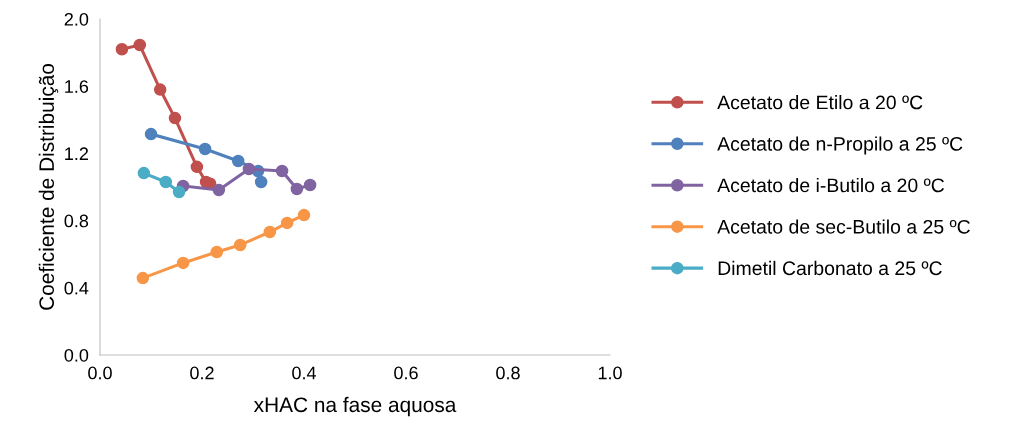 This screenshot has width=1028, height=438. Describe the element at coordinates (304, 373) in the screenshot. I see `x-tick-label: 0.4` at that location.